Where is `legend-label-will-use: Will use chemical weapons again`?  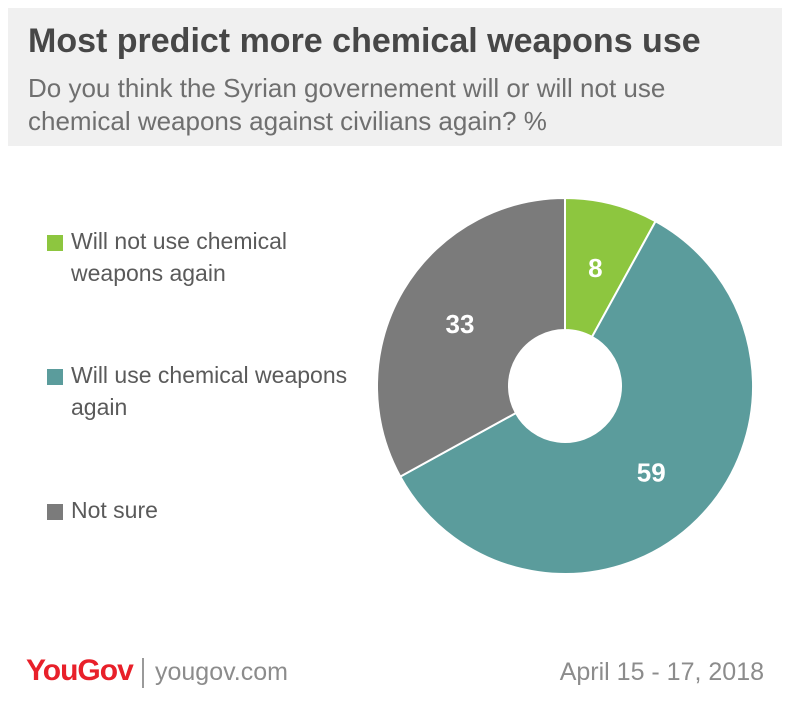 legend-label-will-use: Will use chemical weapons again is located at coordinates (209, 391).